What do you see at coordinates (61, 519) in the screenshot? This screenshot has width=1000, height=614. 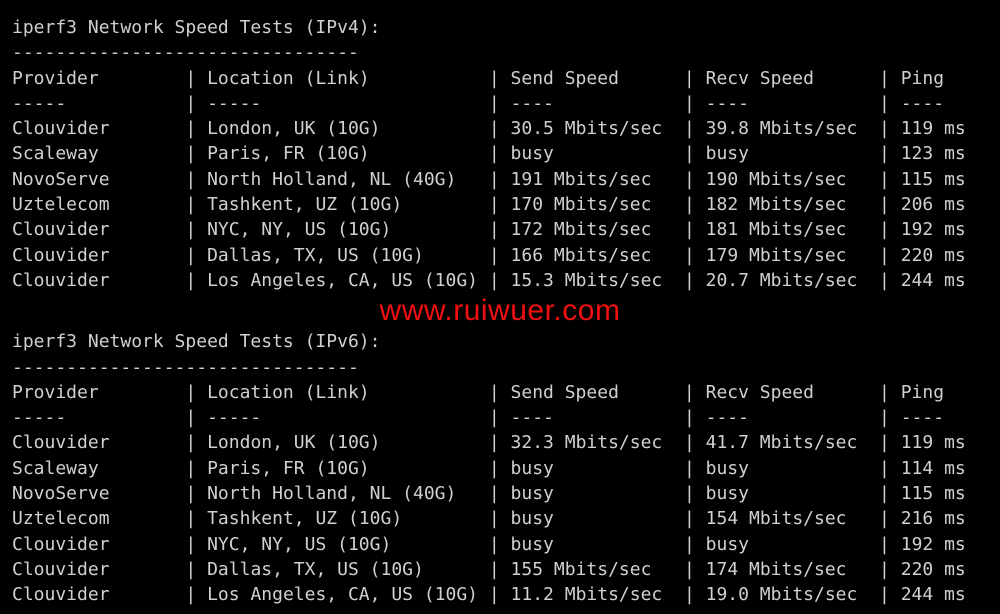 I see `cell-provider: Uztelecom` at bounding box center [61, 519].